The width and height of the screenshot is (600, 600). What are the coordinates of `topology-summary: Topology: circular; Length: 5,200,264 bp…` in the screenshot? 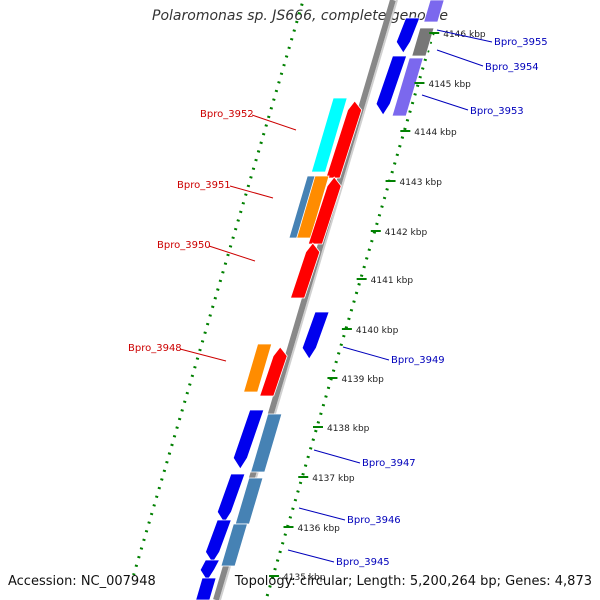 It's located at (413, 581).